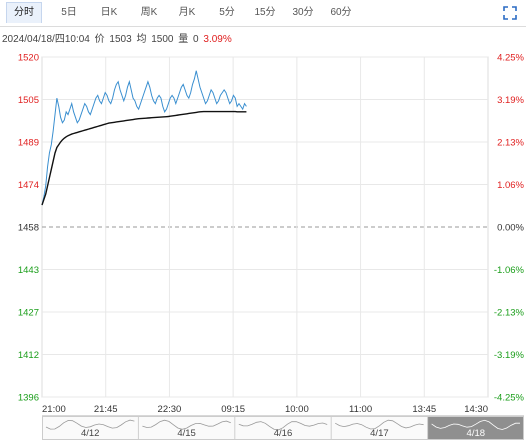 Image resolution: width=526 pixels, height=445 pixels. Describe the element at coordinates (170, 409) in the screenshot. I see `x-tick-label: 22:30` at that location.